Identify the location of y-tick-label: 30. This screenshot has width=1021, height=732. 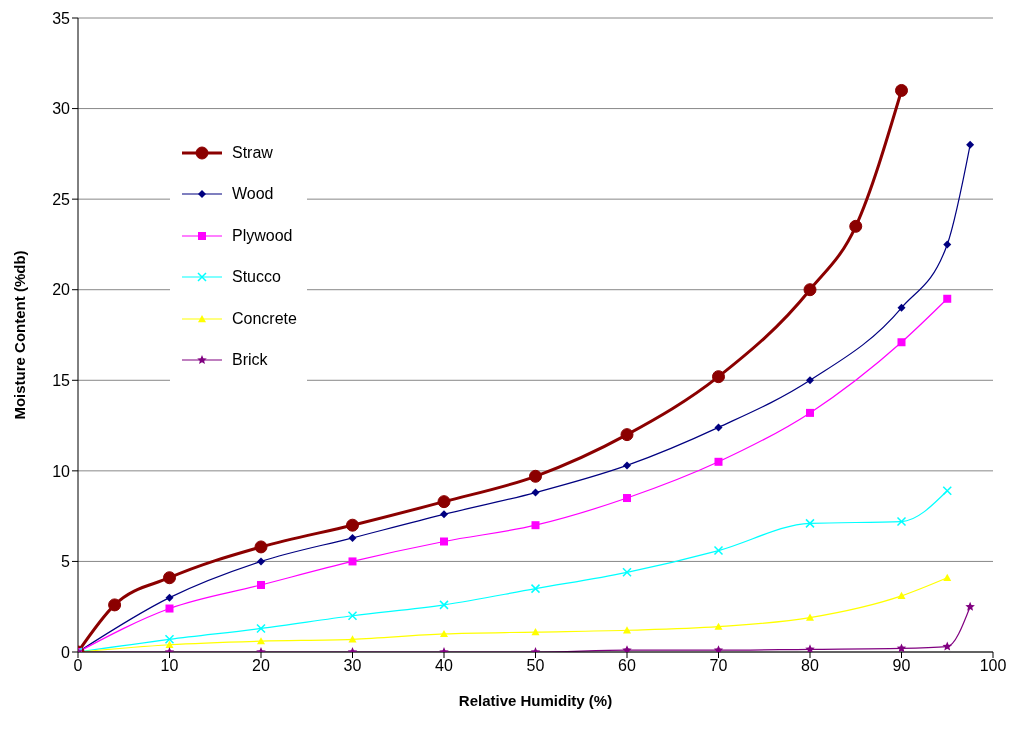
(61, 109).